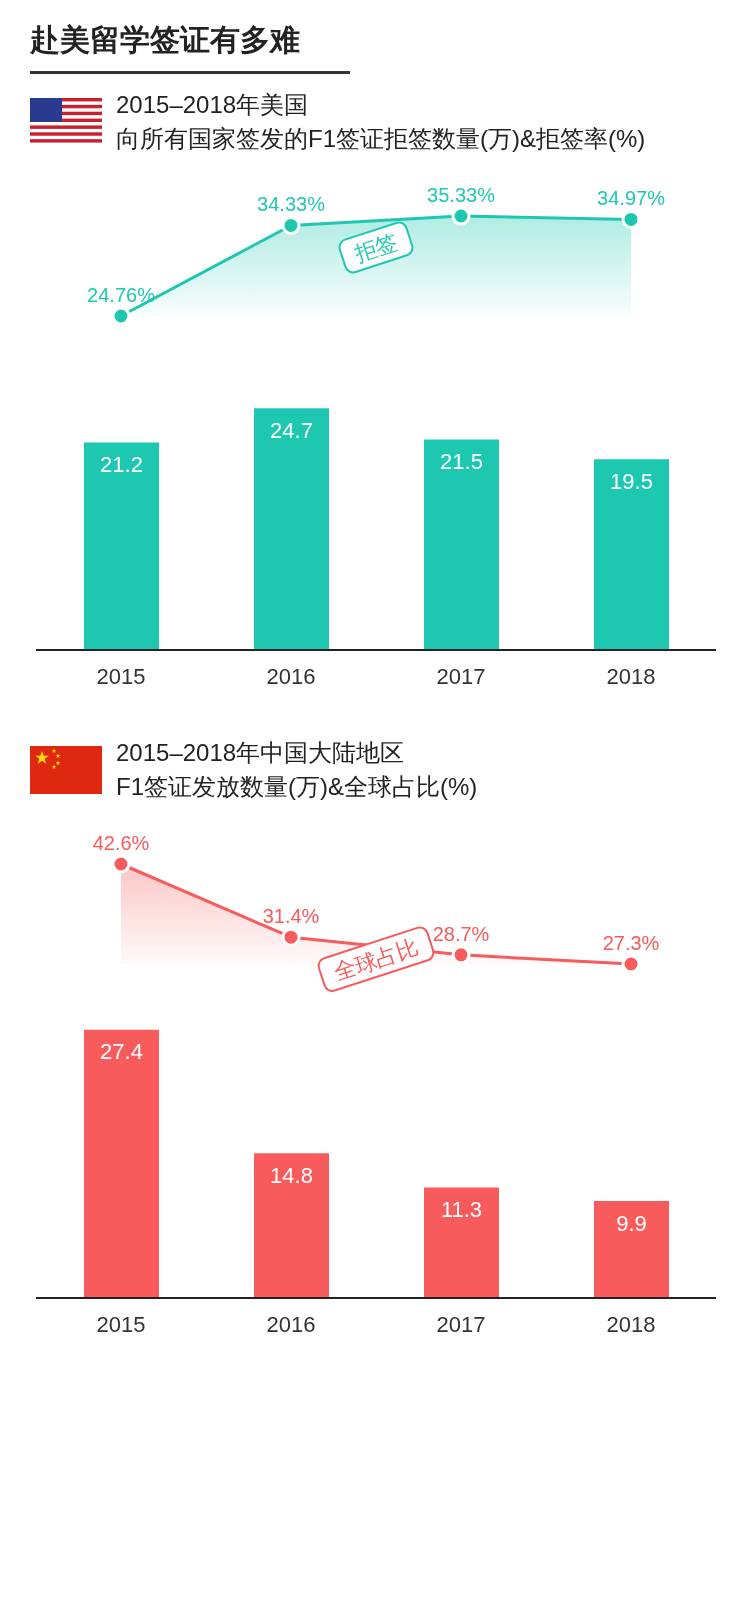  I want to click on data-label: 24.7, so click(291, 430).